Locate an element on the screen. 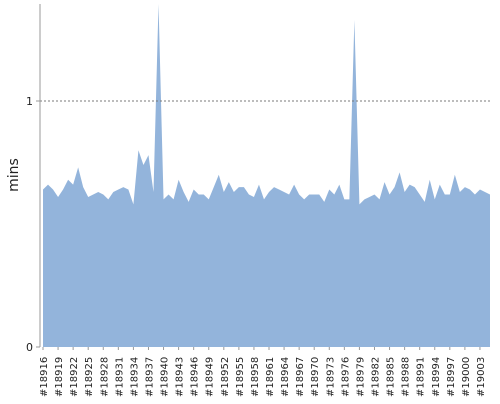 The image size is (500, 404). x-tick-label: #18940 is located at coordinates (165, 377).